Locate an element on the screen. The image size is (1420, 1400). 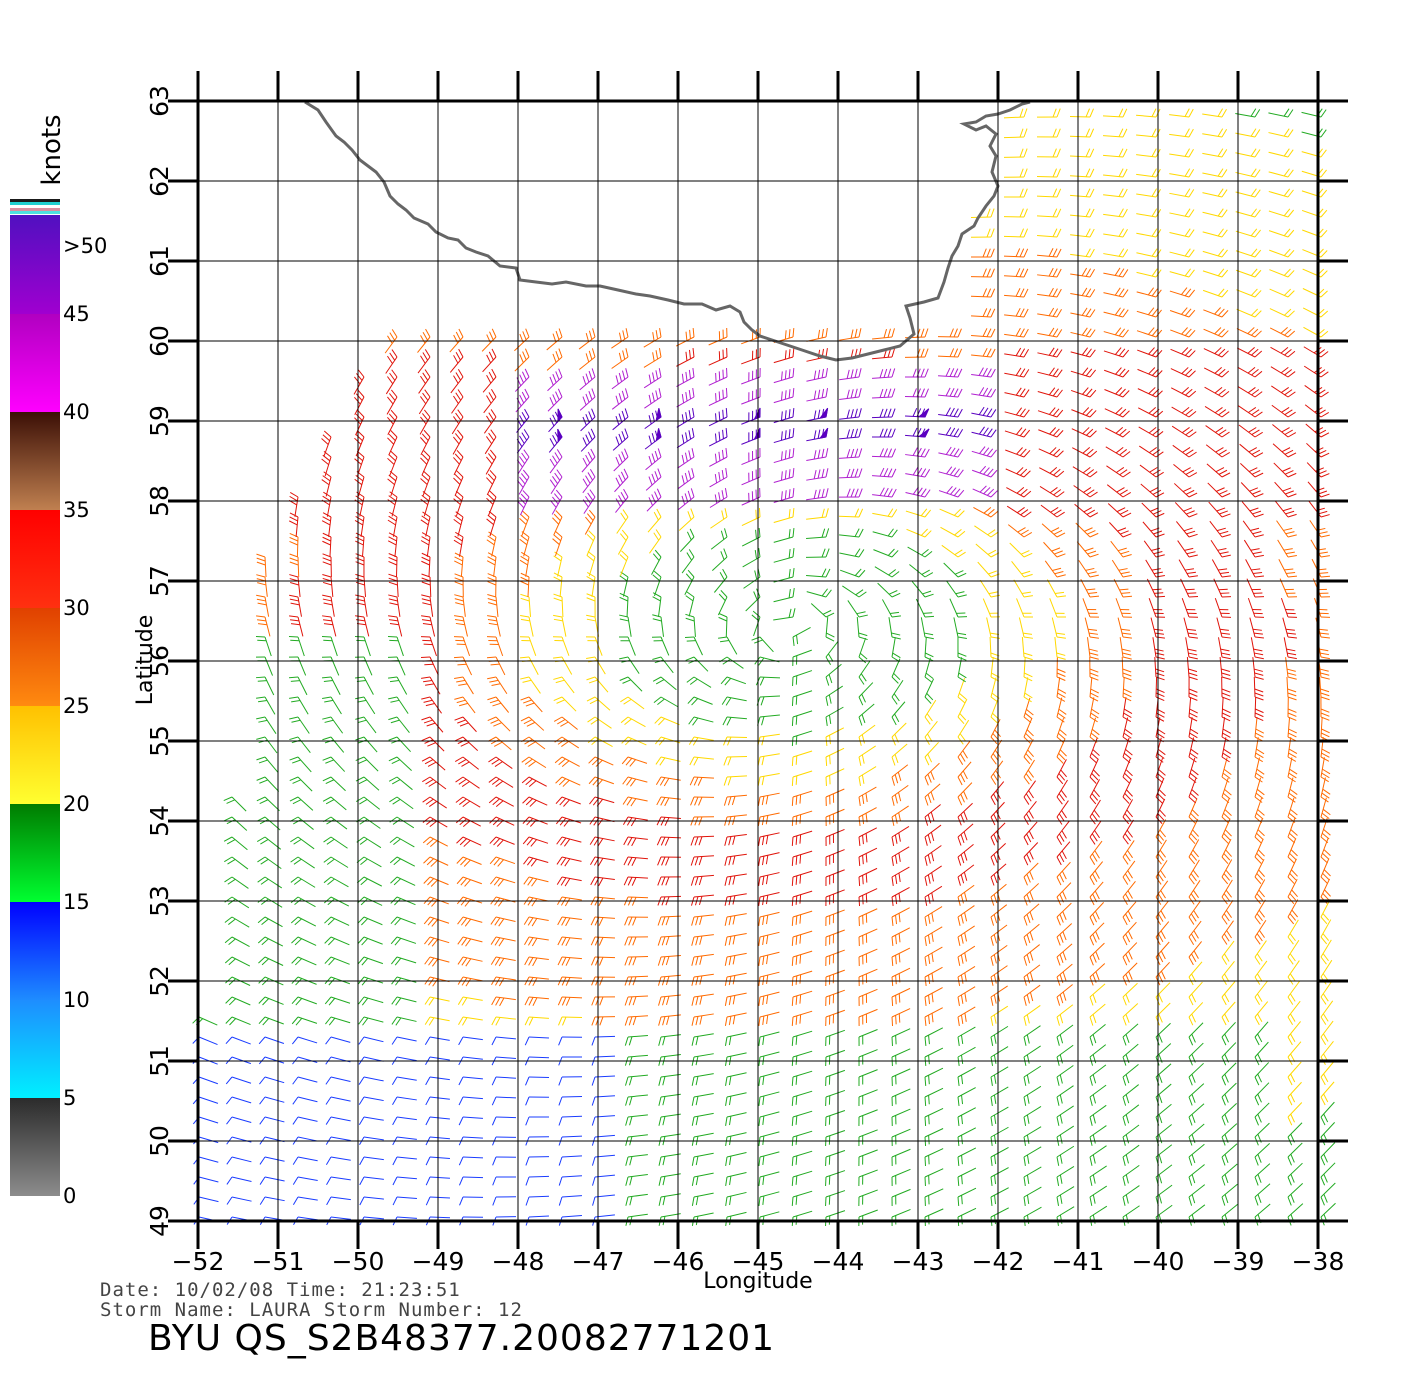
lon-tick-label: −51 is located at coordinates (278, 1261).